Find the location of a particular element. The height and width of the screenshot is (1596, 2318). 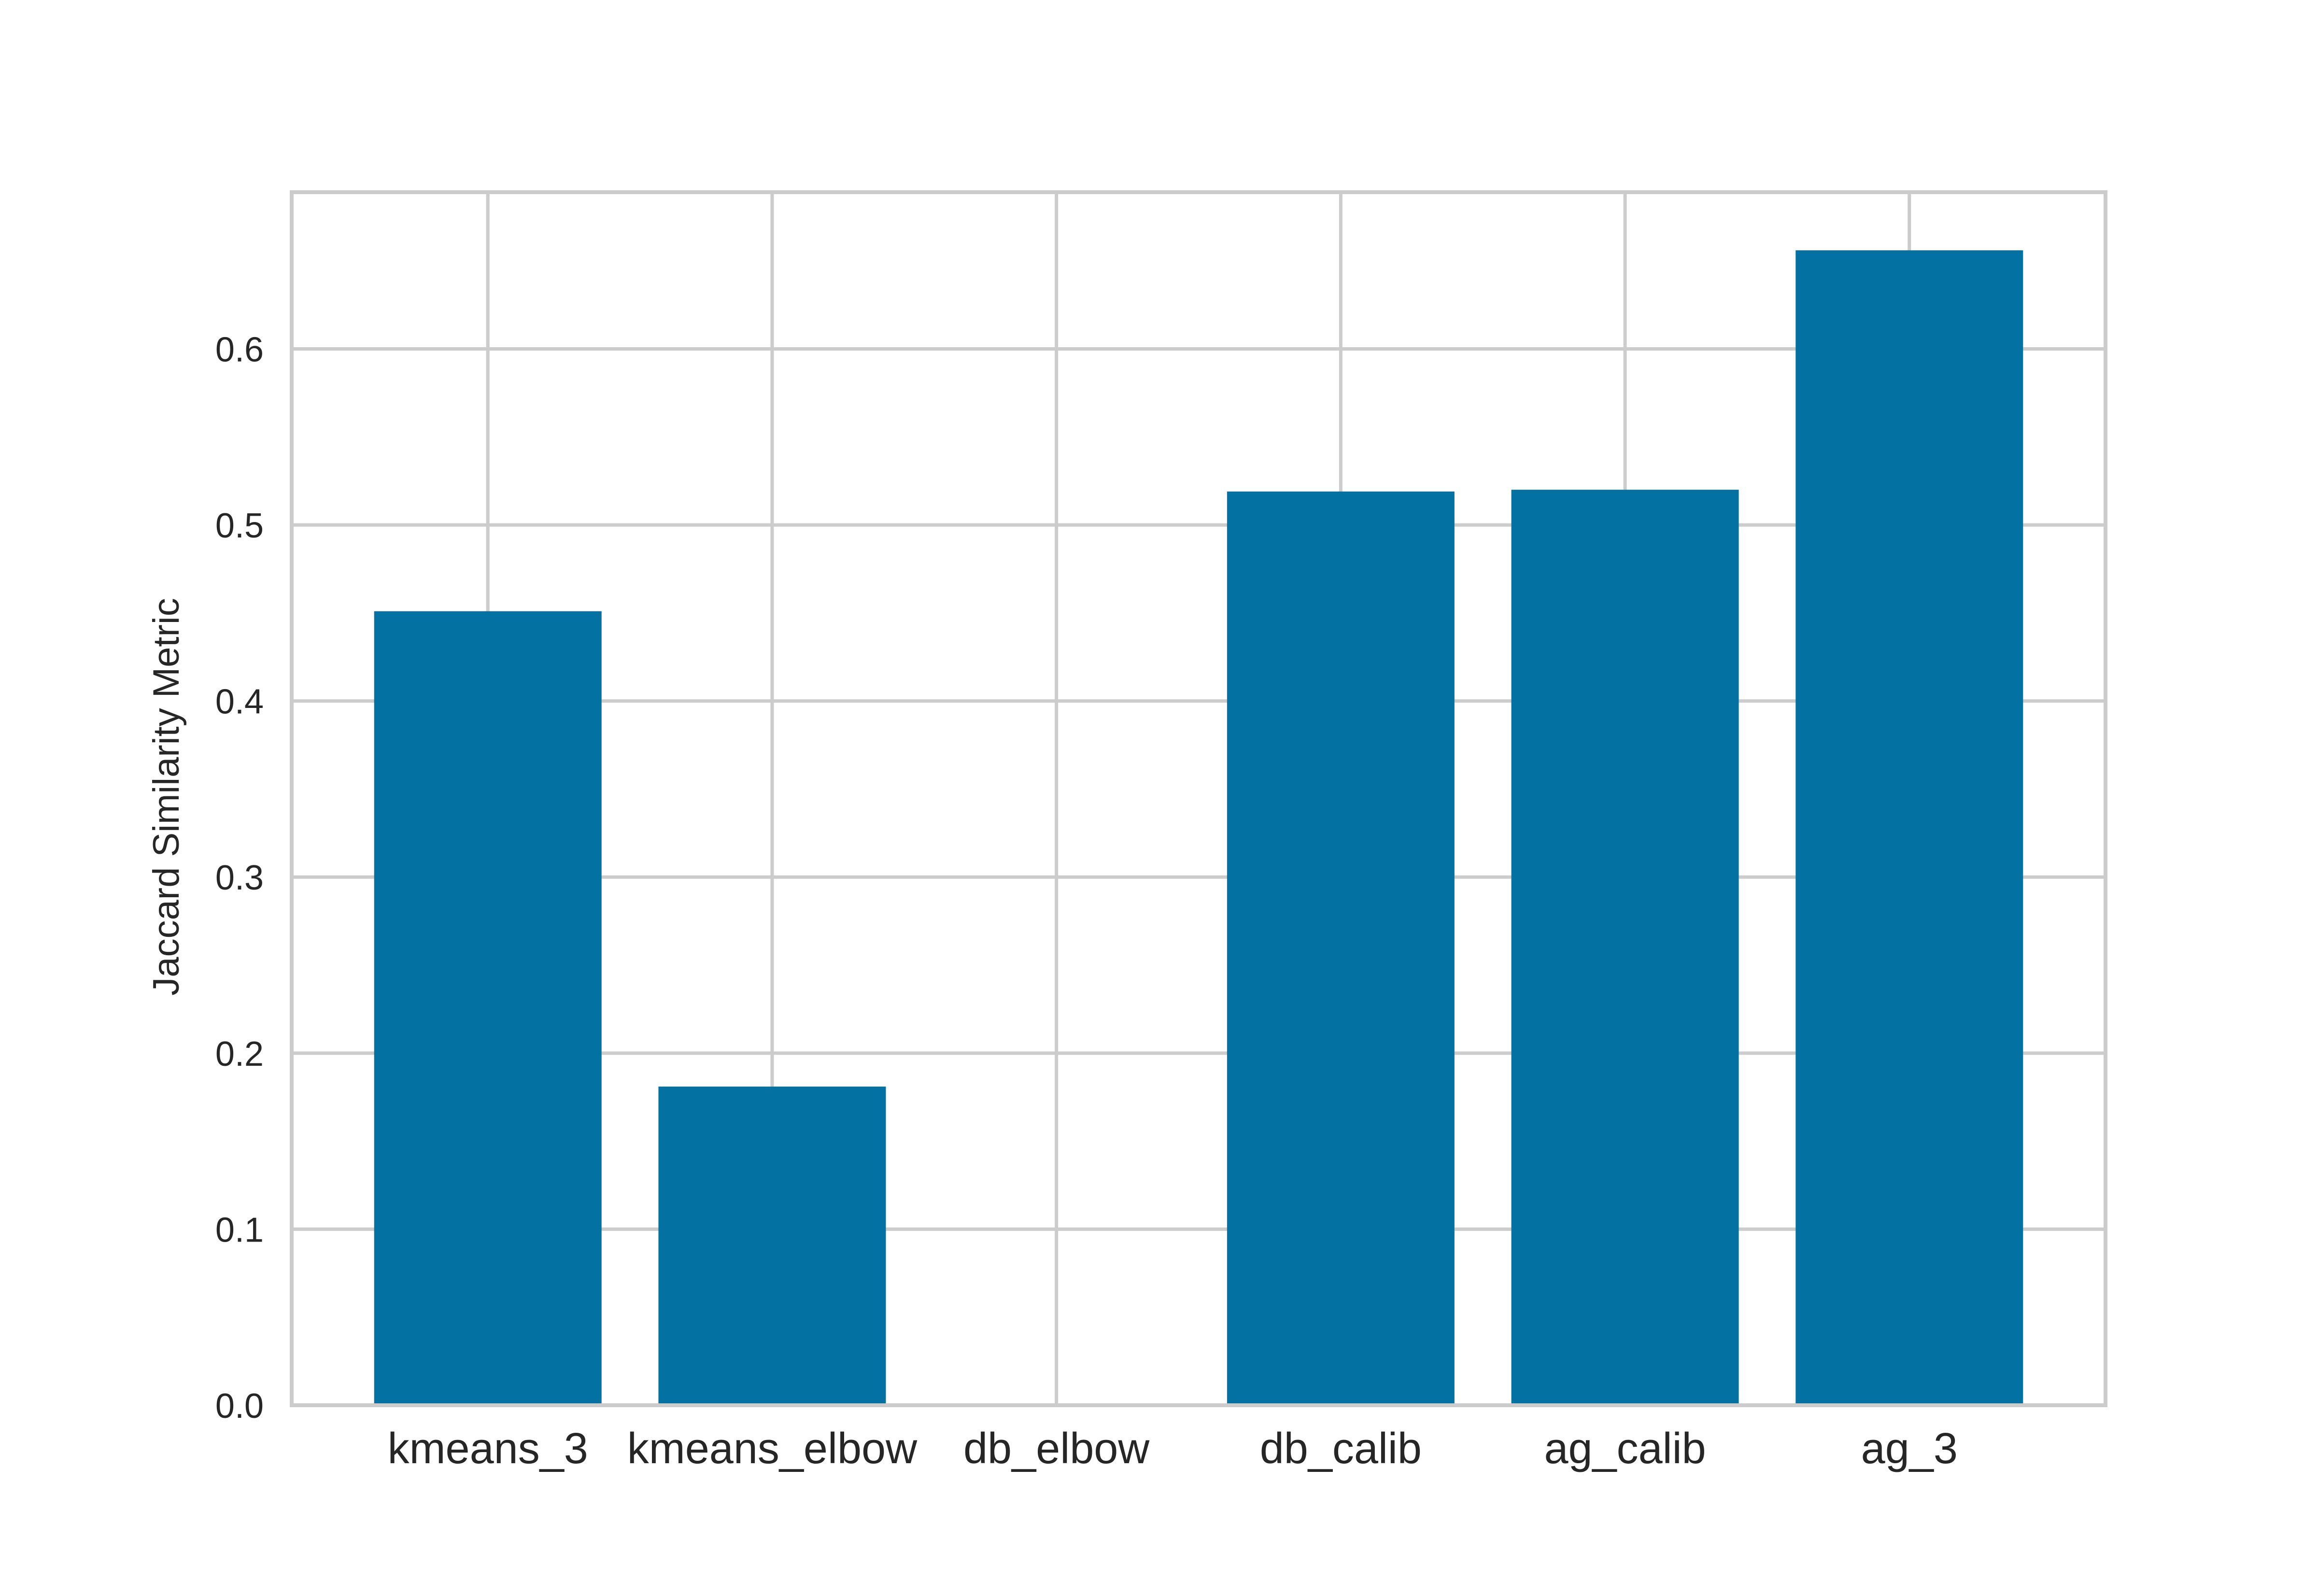

y-axis-label: Jaccard Similarity Metric is located at coordinates (167, 796).